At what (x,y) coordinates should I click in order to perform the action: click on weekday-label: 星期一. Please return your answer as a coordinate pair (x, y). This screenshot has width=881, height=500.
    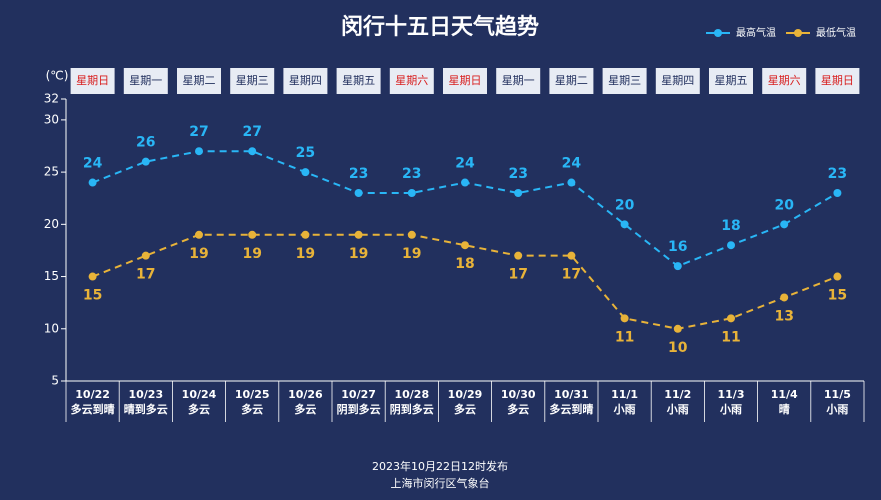
    Looking at the image, I should click on (518, 80).